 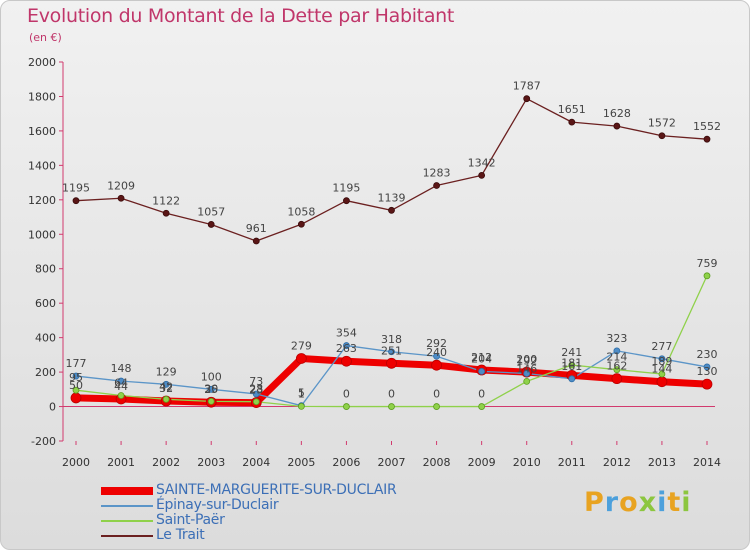 What do you see at coordinates (121, 368) in the screenshot?
I see `data-label: 148` at bounding box center [121, 368].